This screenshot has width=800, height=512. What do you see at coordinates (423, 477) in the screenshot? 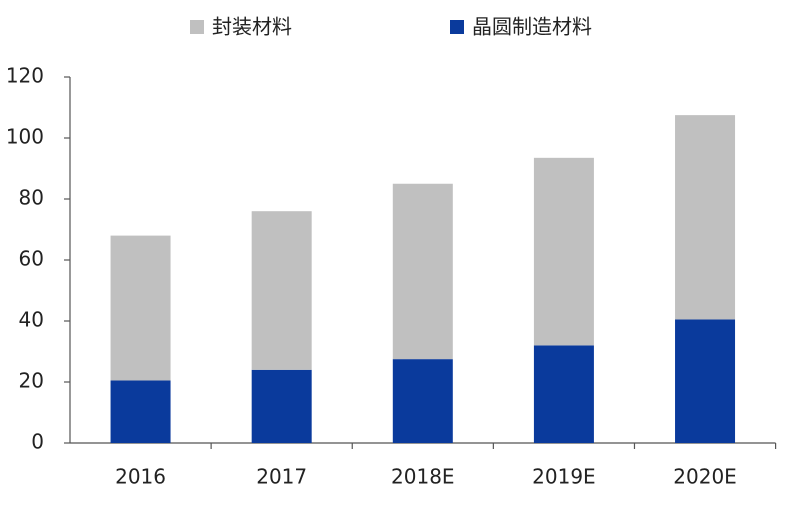
I see `x-tick-label: 2018E` at bounding box center [423, 477].